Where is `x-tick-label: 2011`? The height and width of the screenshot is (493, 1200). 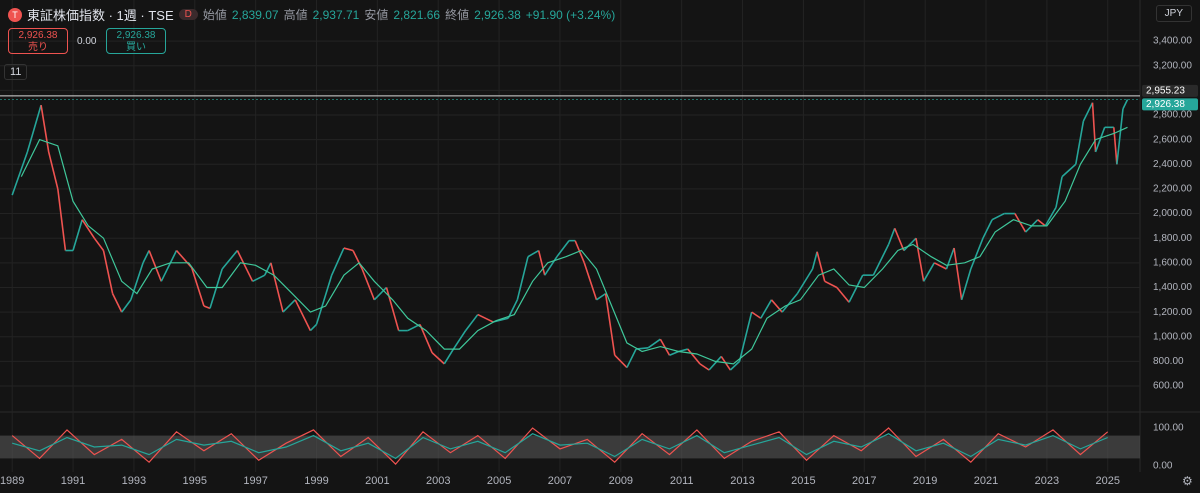
x-tick-label: 2011 is located at coordinates (682, 481).